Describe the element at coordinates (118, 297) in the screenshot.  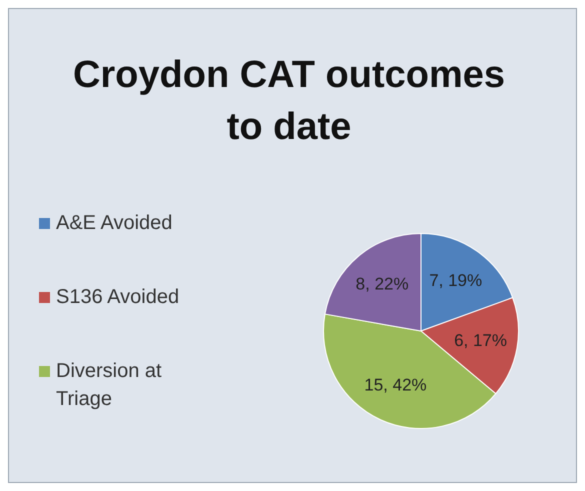
I see `legend-label: S136 Avoided` at that location.